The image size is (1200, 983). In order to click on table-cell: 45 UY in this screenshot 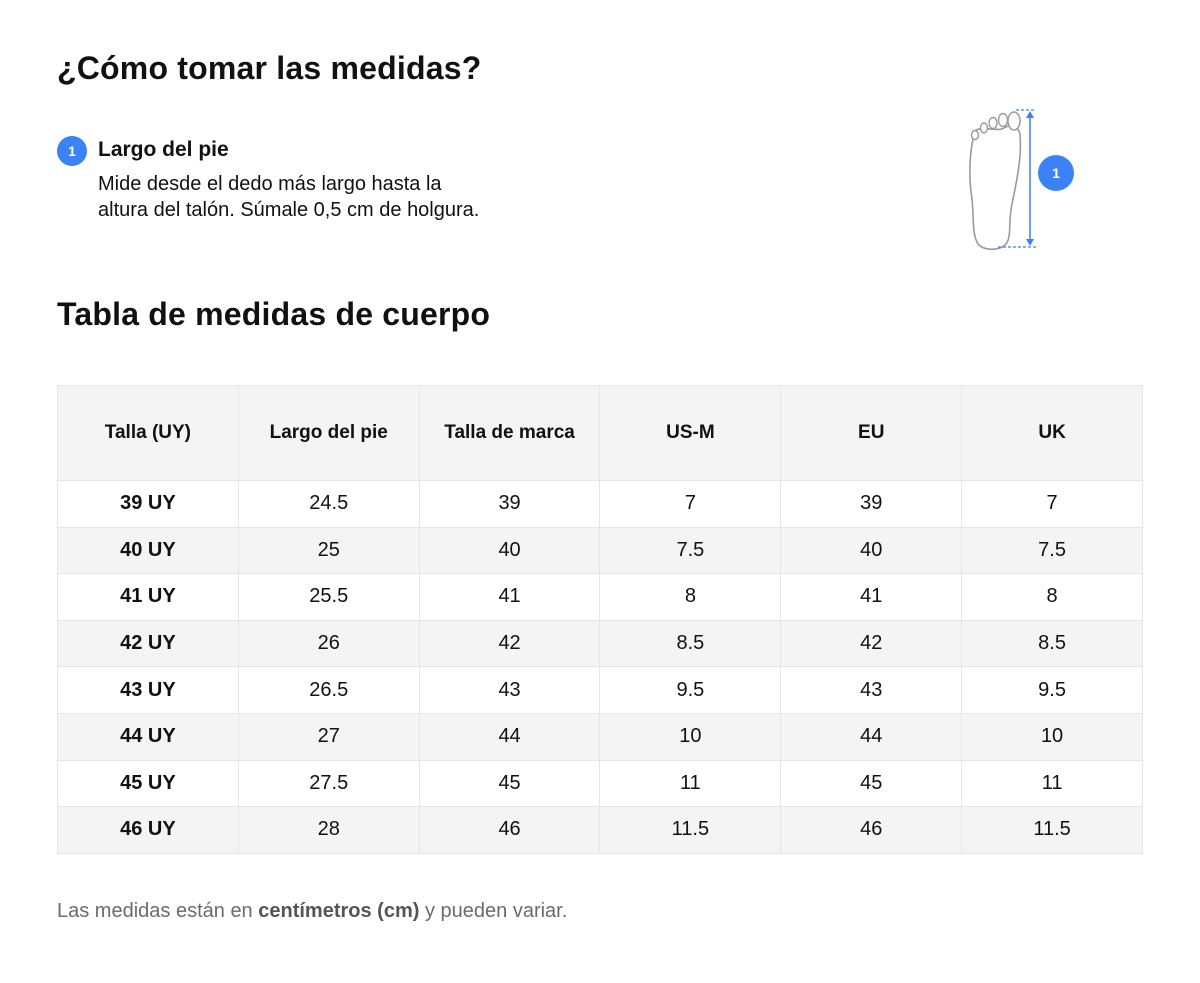, I will do `click(148, 783)`.